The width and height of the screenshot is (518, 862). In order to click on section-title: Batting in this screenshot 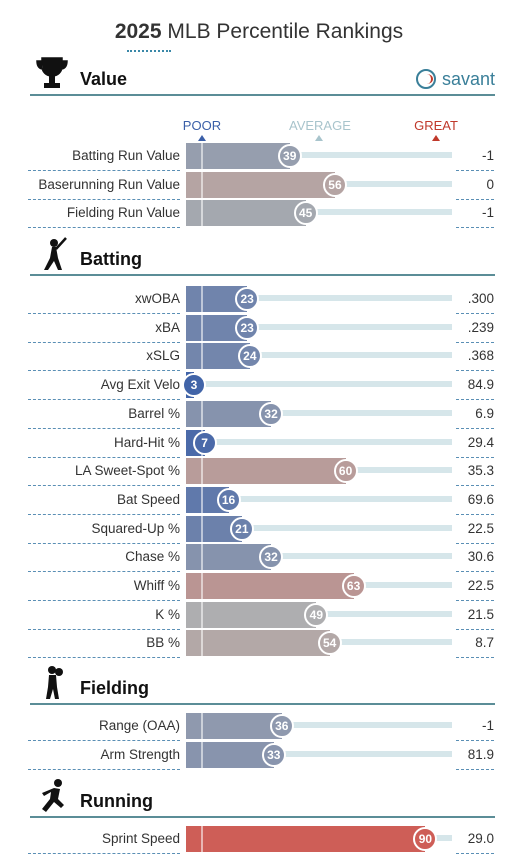, I will do `click(111, 259)`.